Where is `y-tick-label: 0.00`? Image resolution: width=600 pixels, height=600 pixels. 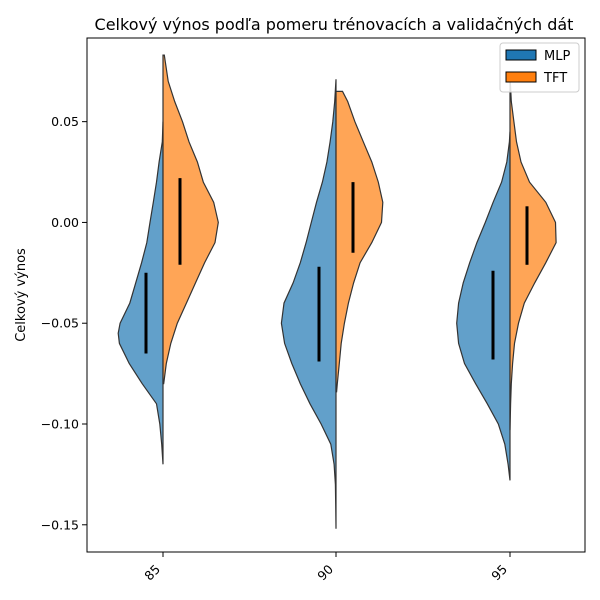
y-tick-label: 0.00 is located at coordinates (65, 222).